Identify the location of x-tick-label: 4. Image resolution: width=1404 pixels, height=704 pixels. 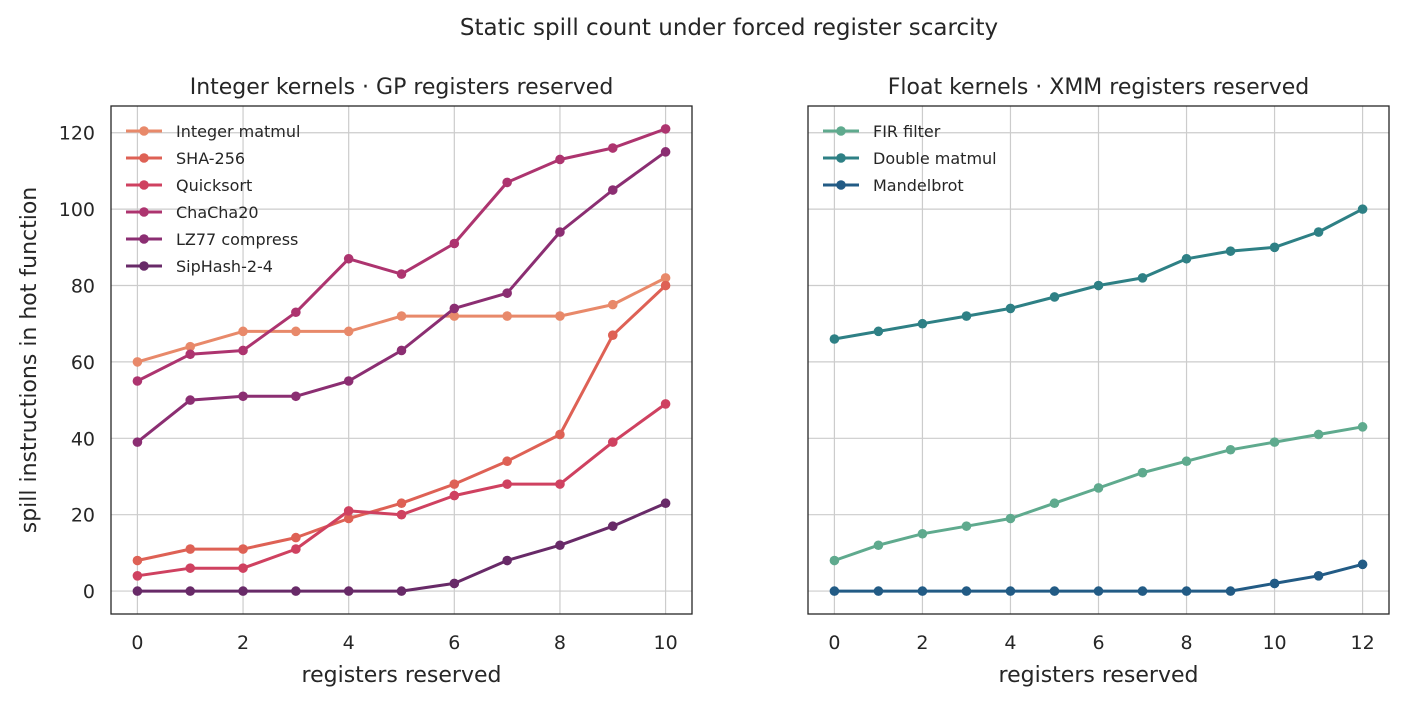
(349, 643).